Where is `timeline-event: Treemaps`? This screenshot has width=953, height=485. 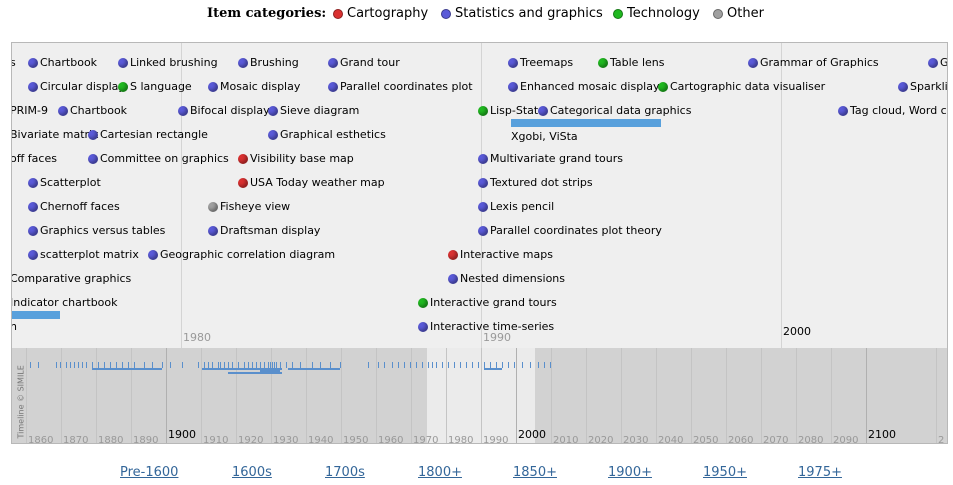 timeline-event: Treemaps is located at coordinates (540, 63).